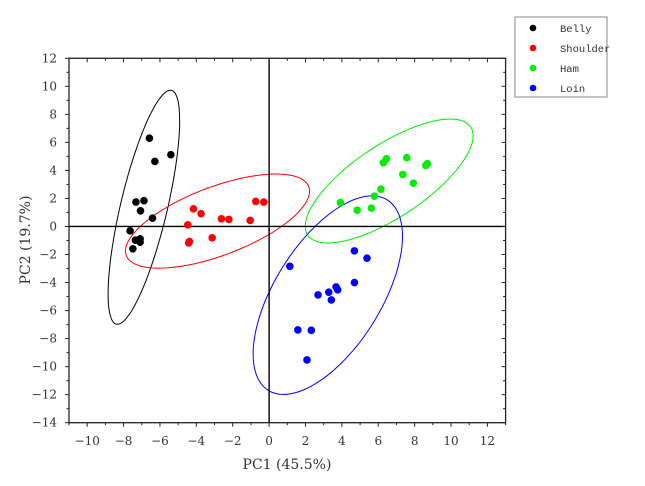 The image size is (645, 486). What do you see at coordinates (306, 441) in the screenshot?
I see `x-tick-label: 2` at bounding box center [306, 441].